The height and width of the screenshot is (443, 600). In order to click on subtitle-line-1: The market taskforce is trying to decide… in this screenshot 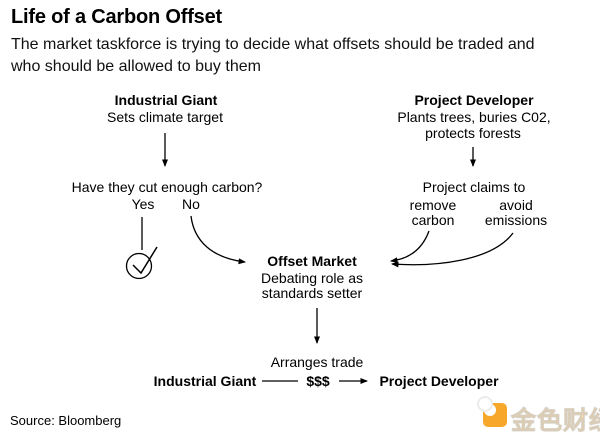, I will do `click(273, 44)`.